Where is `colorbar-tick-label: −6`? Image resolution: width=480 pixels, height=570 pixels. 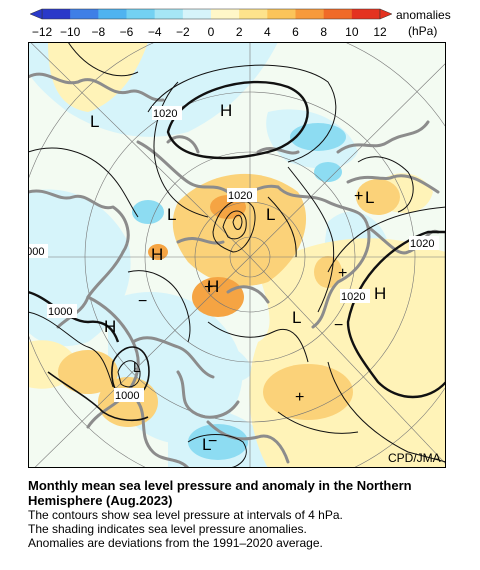 colorbar-tick-label: −6 is located at coordinates (127, 32).